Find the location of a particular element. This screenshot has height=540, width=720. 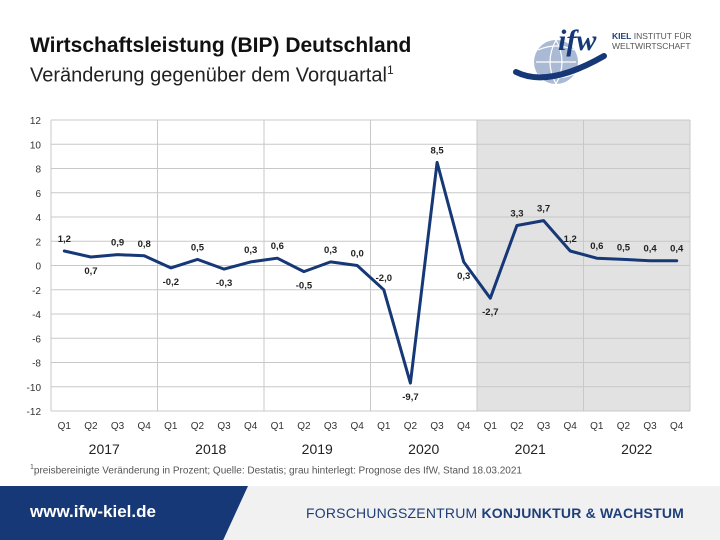

y-tick-label: 8 is located at coordinates (38, 170).